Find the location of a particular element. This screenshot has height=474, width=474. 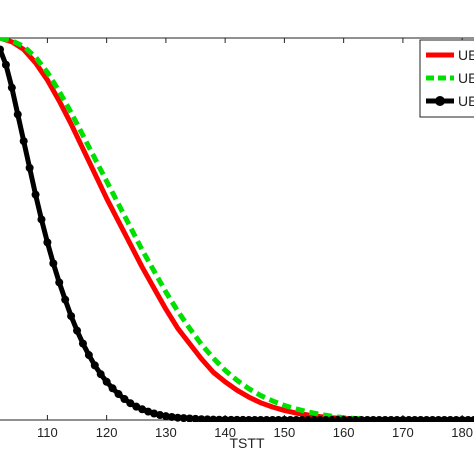

x-tick-label: 180 is located at coordinates (462, 432).